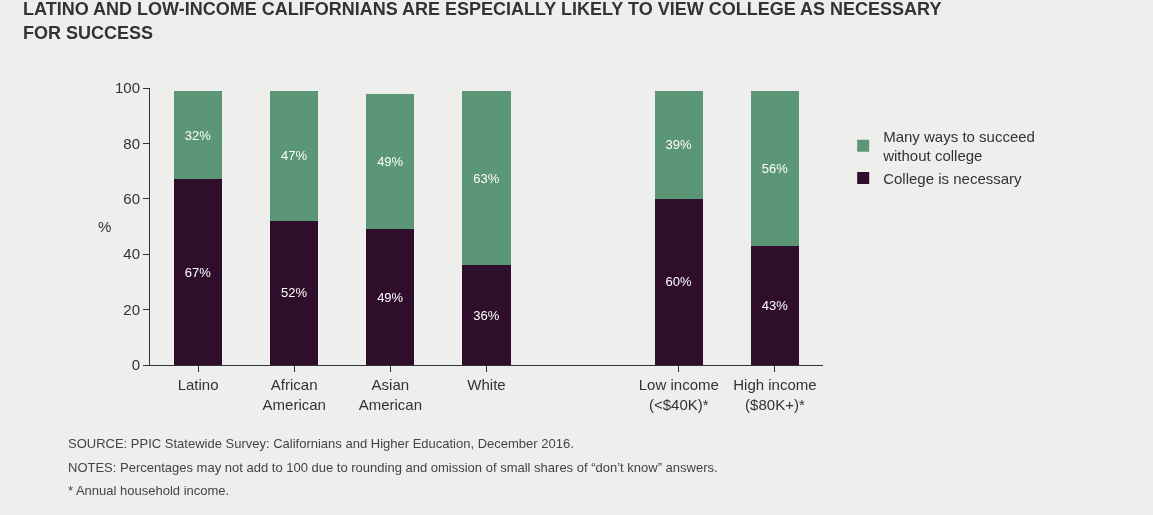 Image resolution: width=1153 pixels, height=515 pixels. I want to click on data-label: 39%, so click(679, 145).